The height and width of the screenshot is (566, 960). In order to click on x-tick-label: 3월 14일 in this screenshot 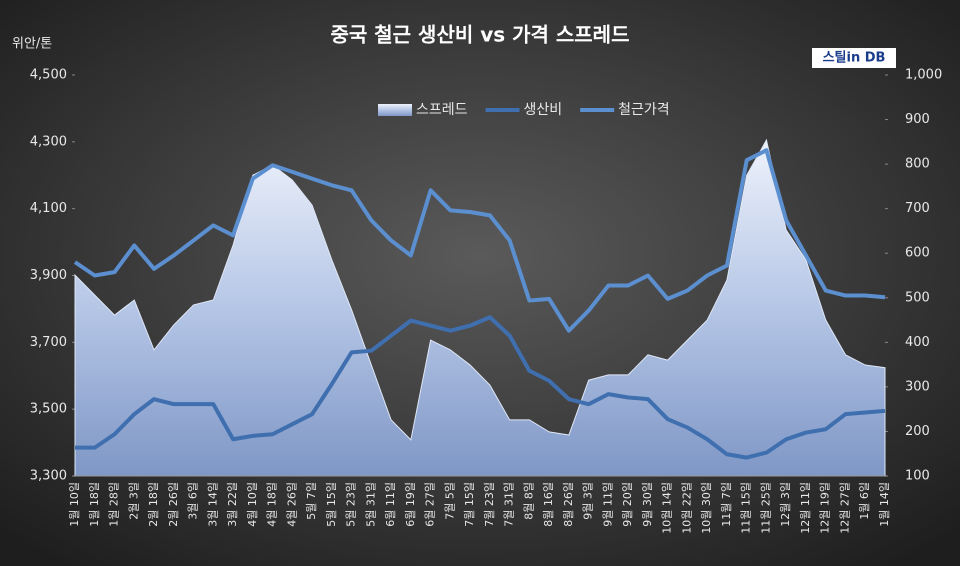, I will do `click(212, 504)`.